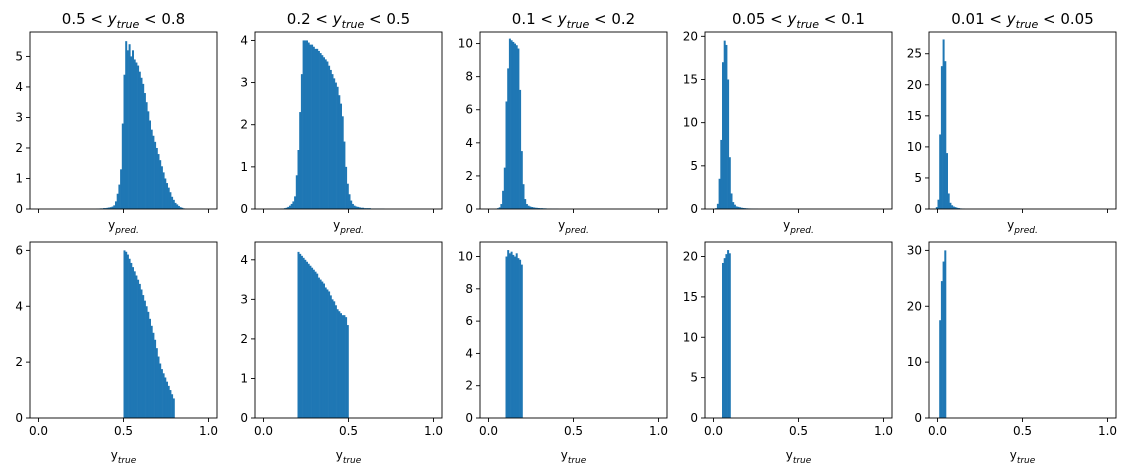 The width and height of the screenshot is (1126, 472). I want to click on panel-title: 0.1 < ytrue < 0.2, so click(573, 20).